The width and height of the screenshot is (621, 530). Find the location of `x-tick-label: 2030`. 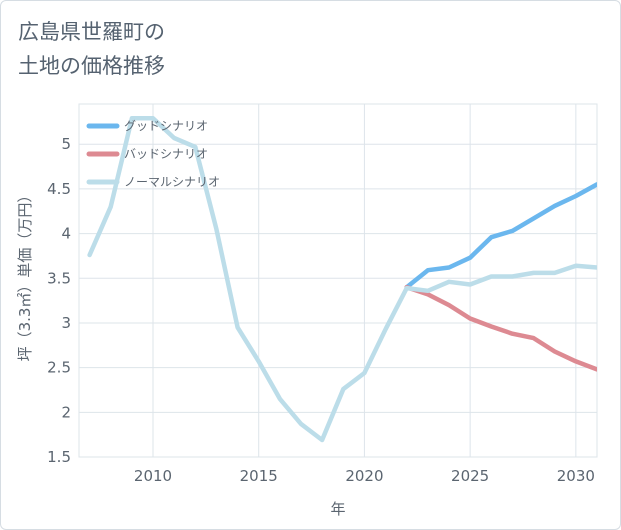

x-tick-label: 2030 is located at coordinates (576, 476).